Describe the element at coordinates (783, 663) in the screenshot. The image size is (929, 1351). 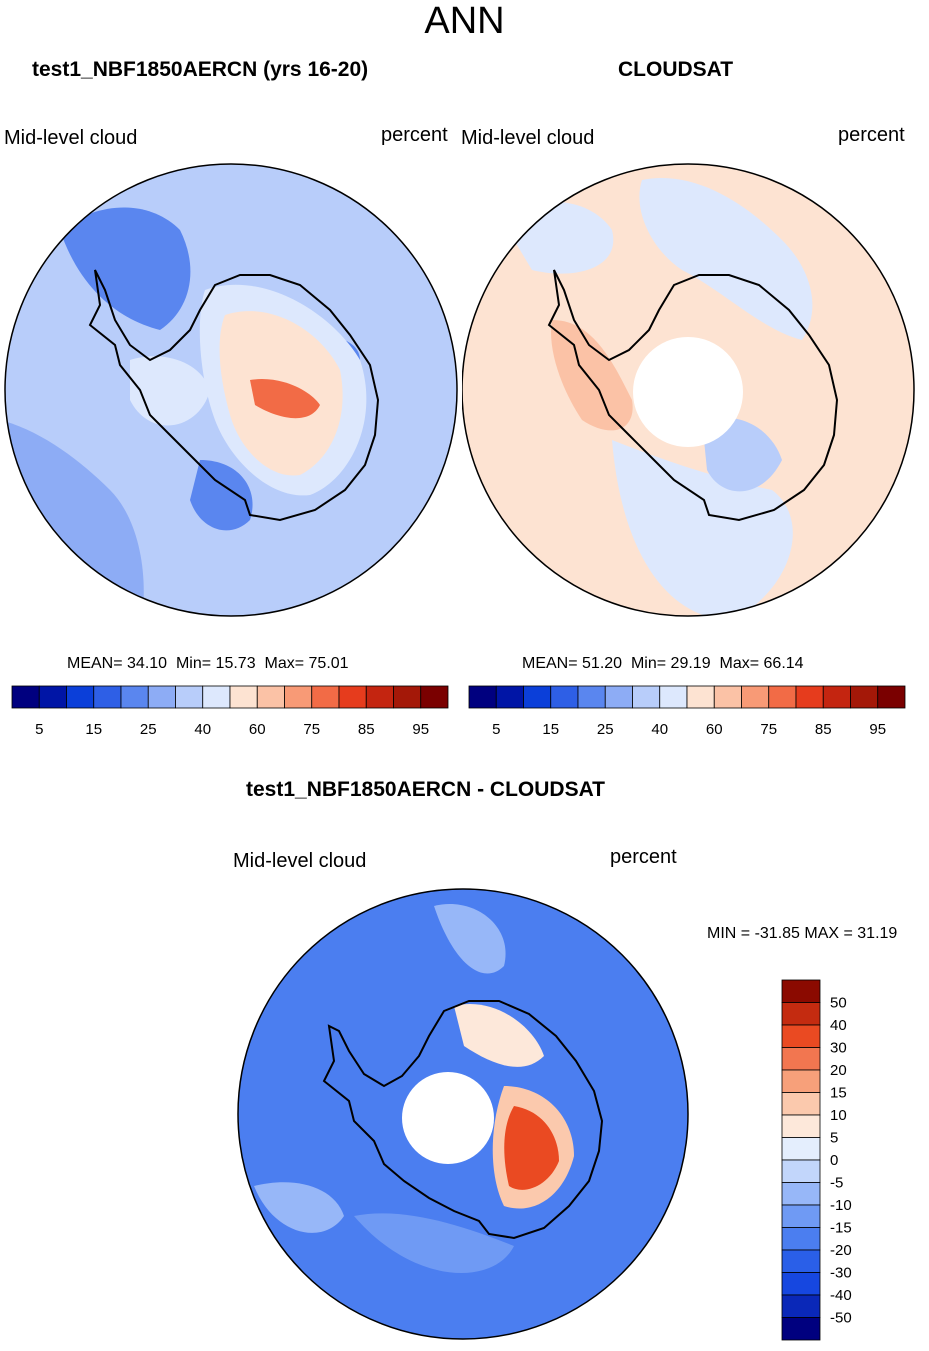
I see `panel2-max-value: 66.14` at that location.